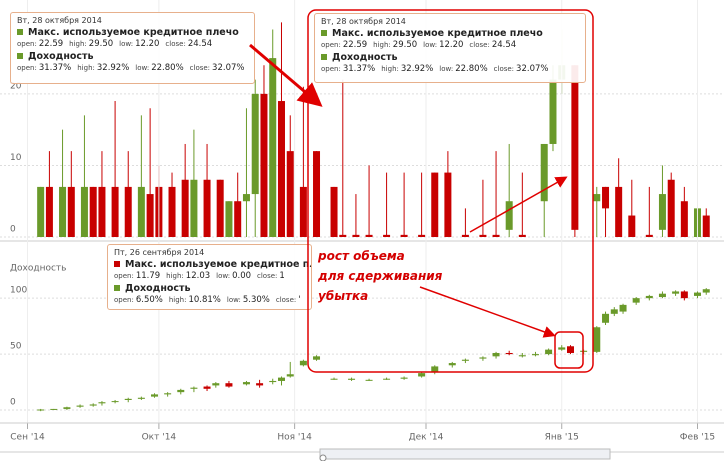  I want to click on y-tick-label: 10, so click(16, 158).